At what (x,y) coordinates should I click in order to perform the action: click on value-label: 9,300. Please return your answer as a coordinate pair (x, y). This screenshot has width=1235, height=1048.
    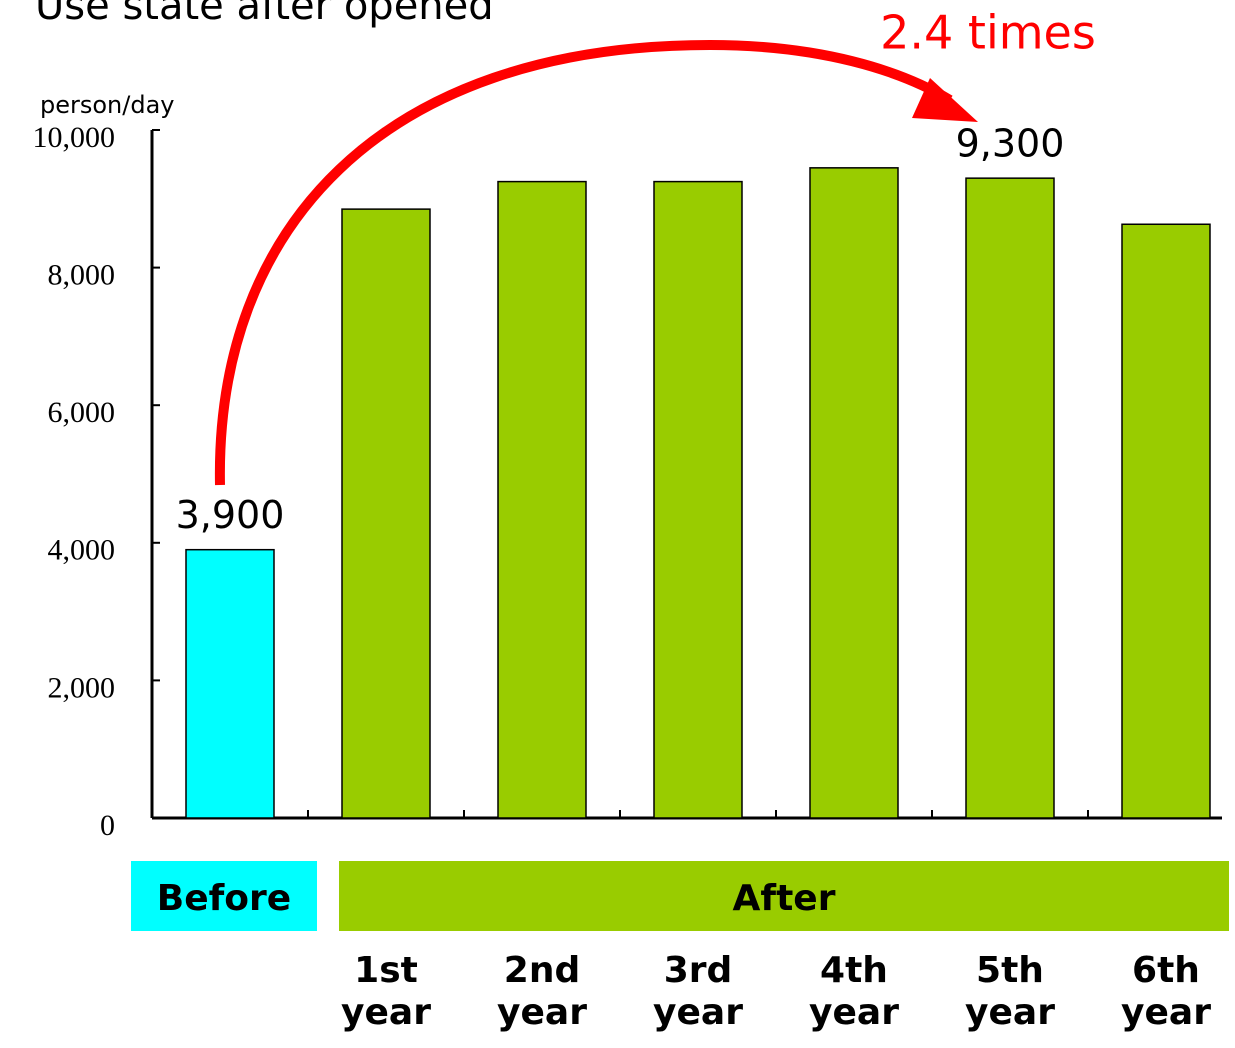
    Looking at the image, I should click on (1010, 144).